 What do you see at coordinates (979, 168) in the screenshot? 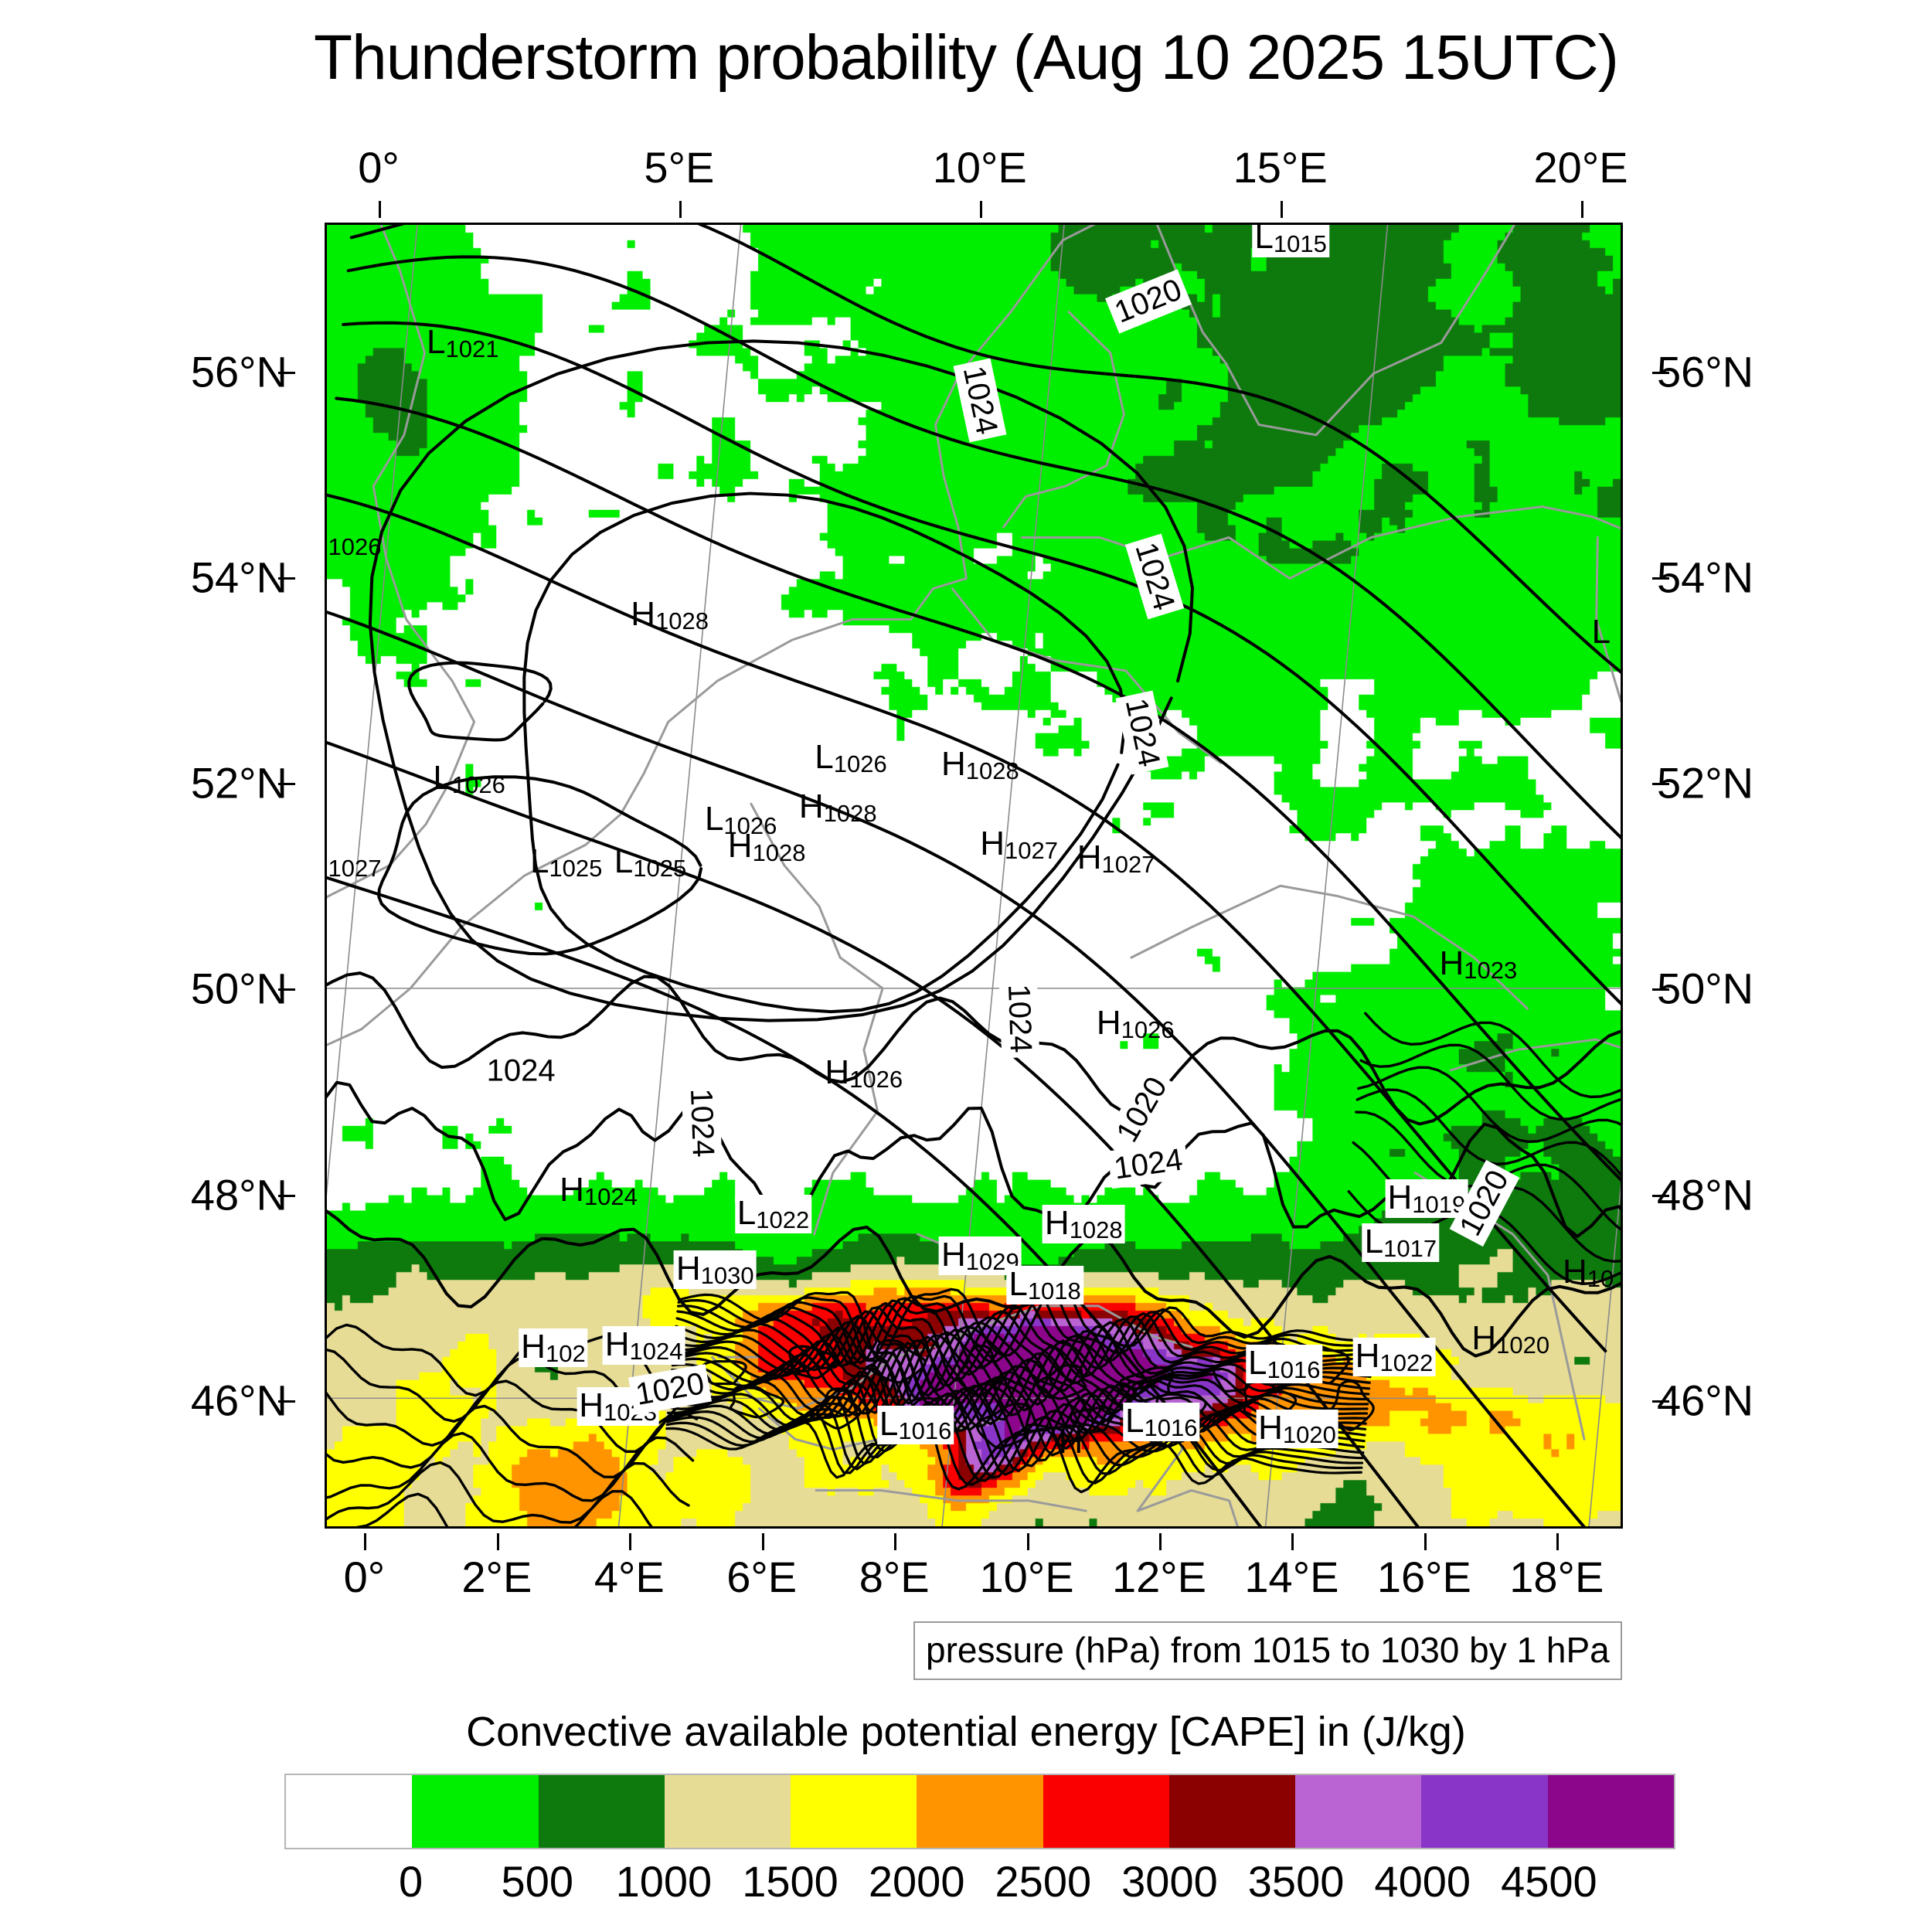
I see `lon-label-top-10°E: 10°E` at bounding box center [979, 168].